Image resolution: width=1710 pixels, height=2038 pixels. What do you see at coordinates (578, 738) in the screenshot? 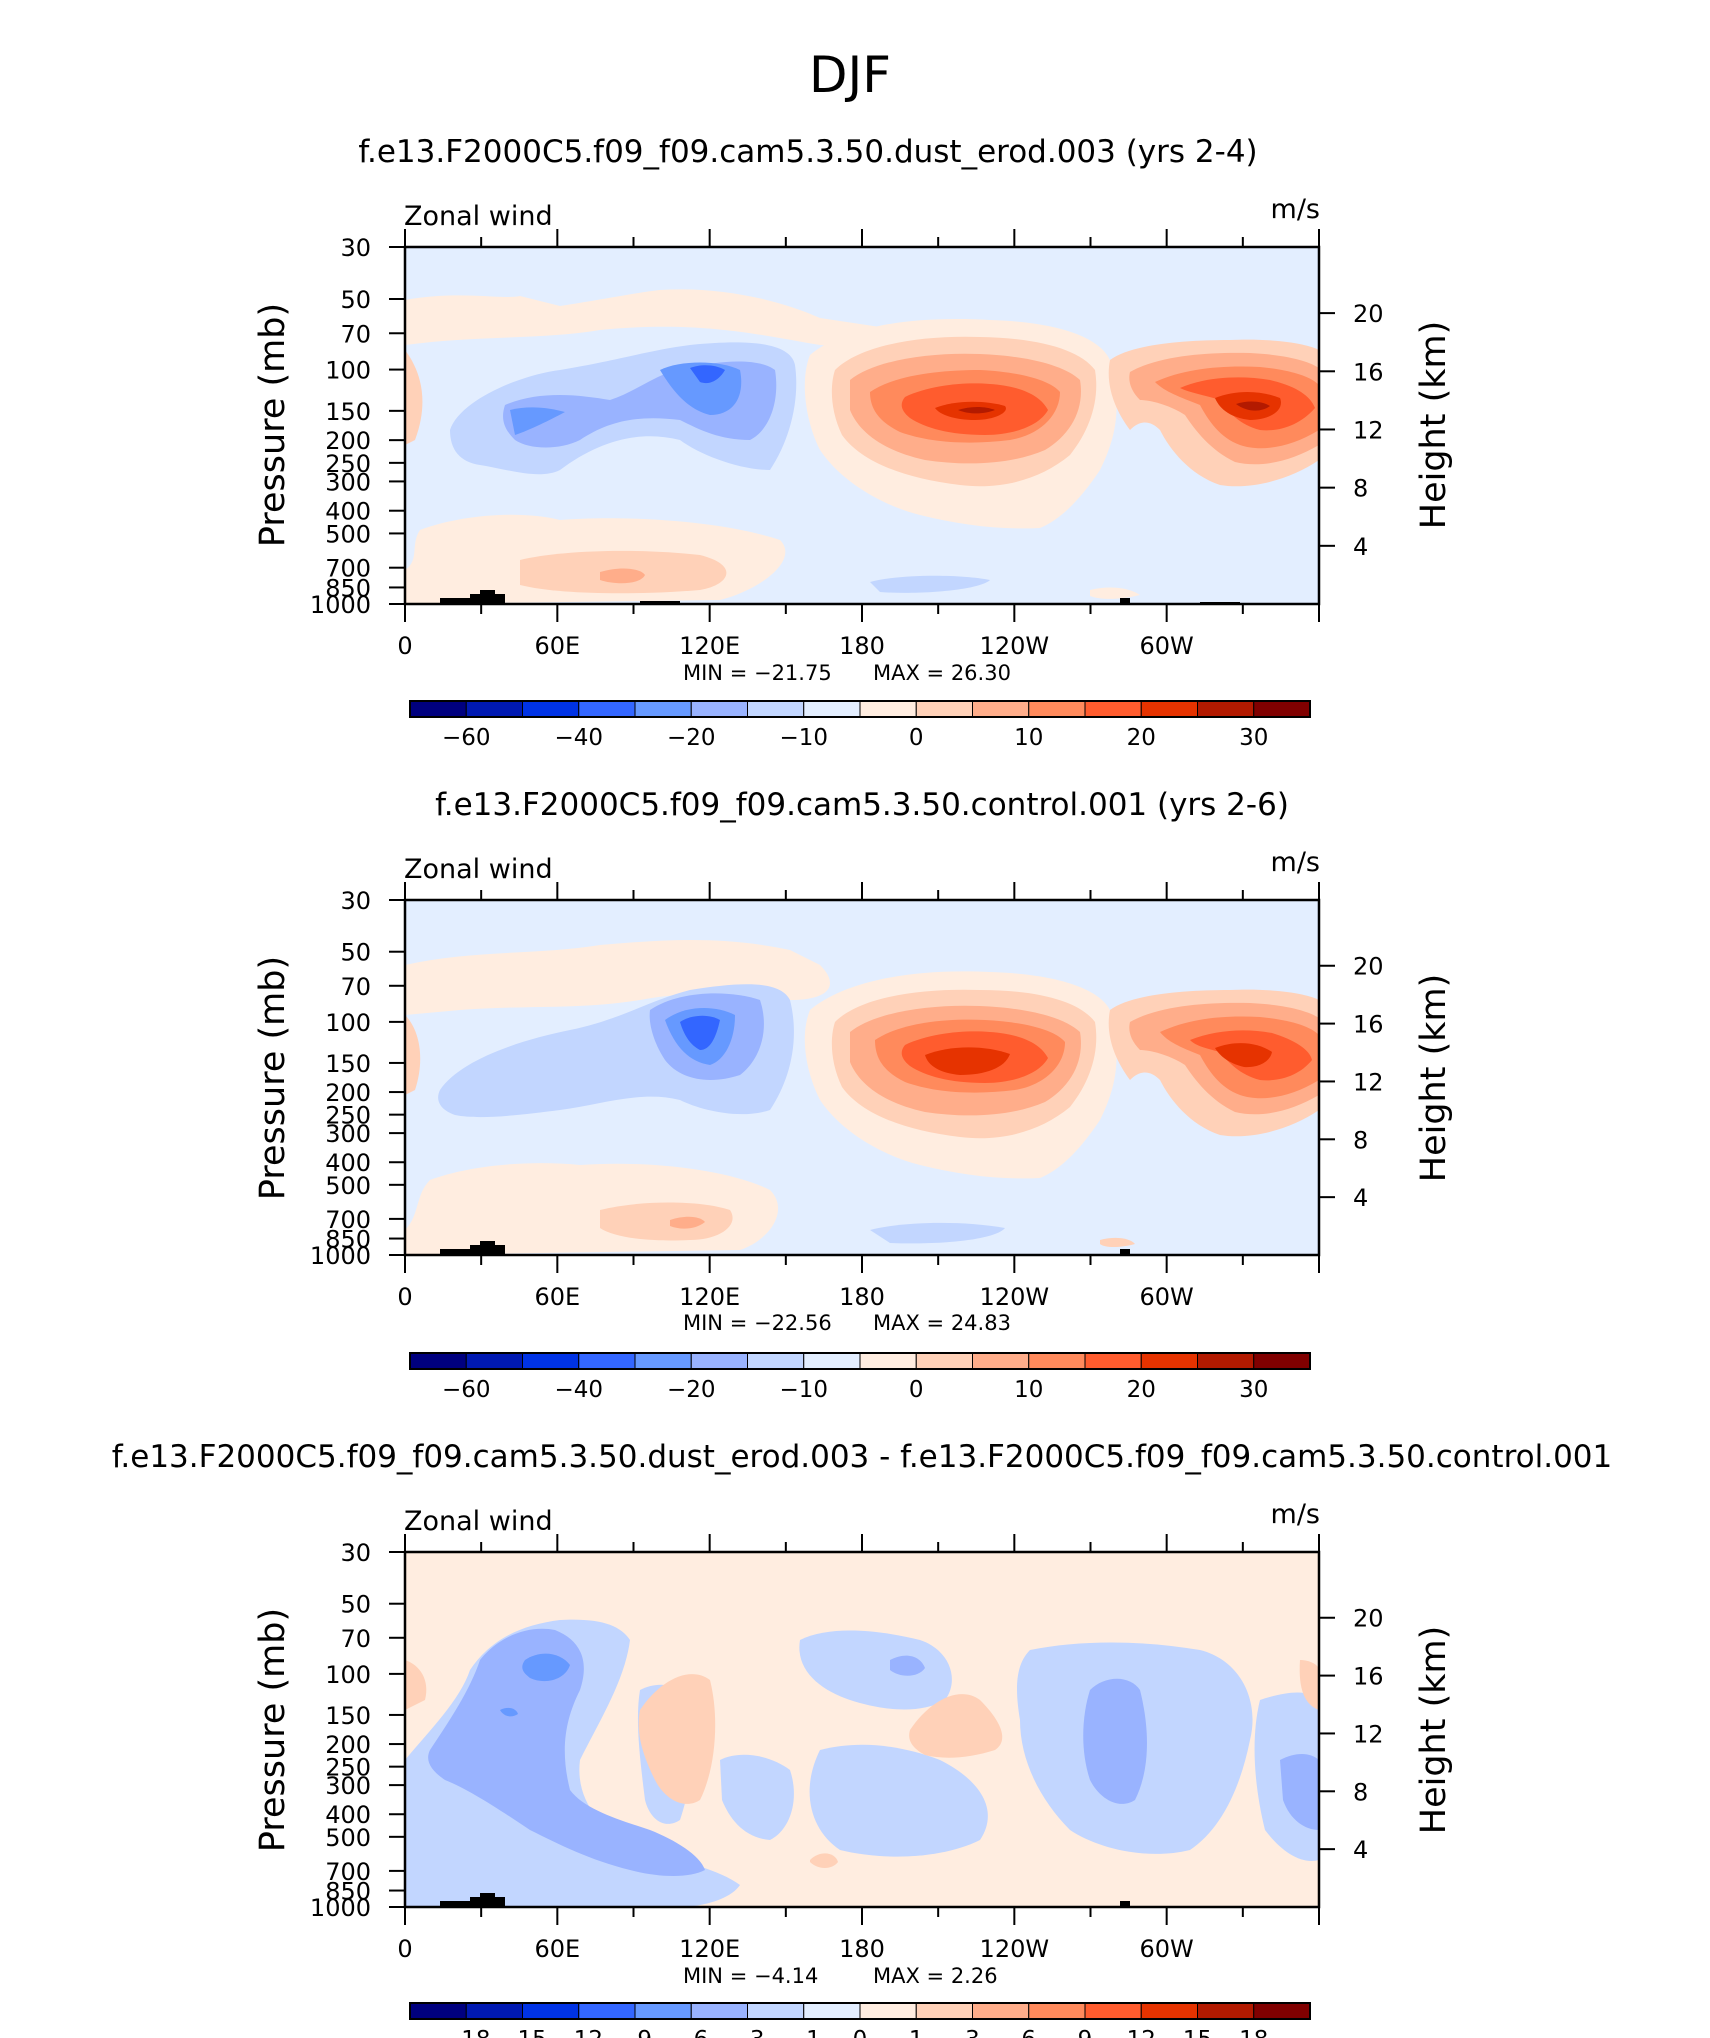
I see `colorbar-tick-label: −40` at bounding box center [578, 738].